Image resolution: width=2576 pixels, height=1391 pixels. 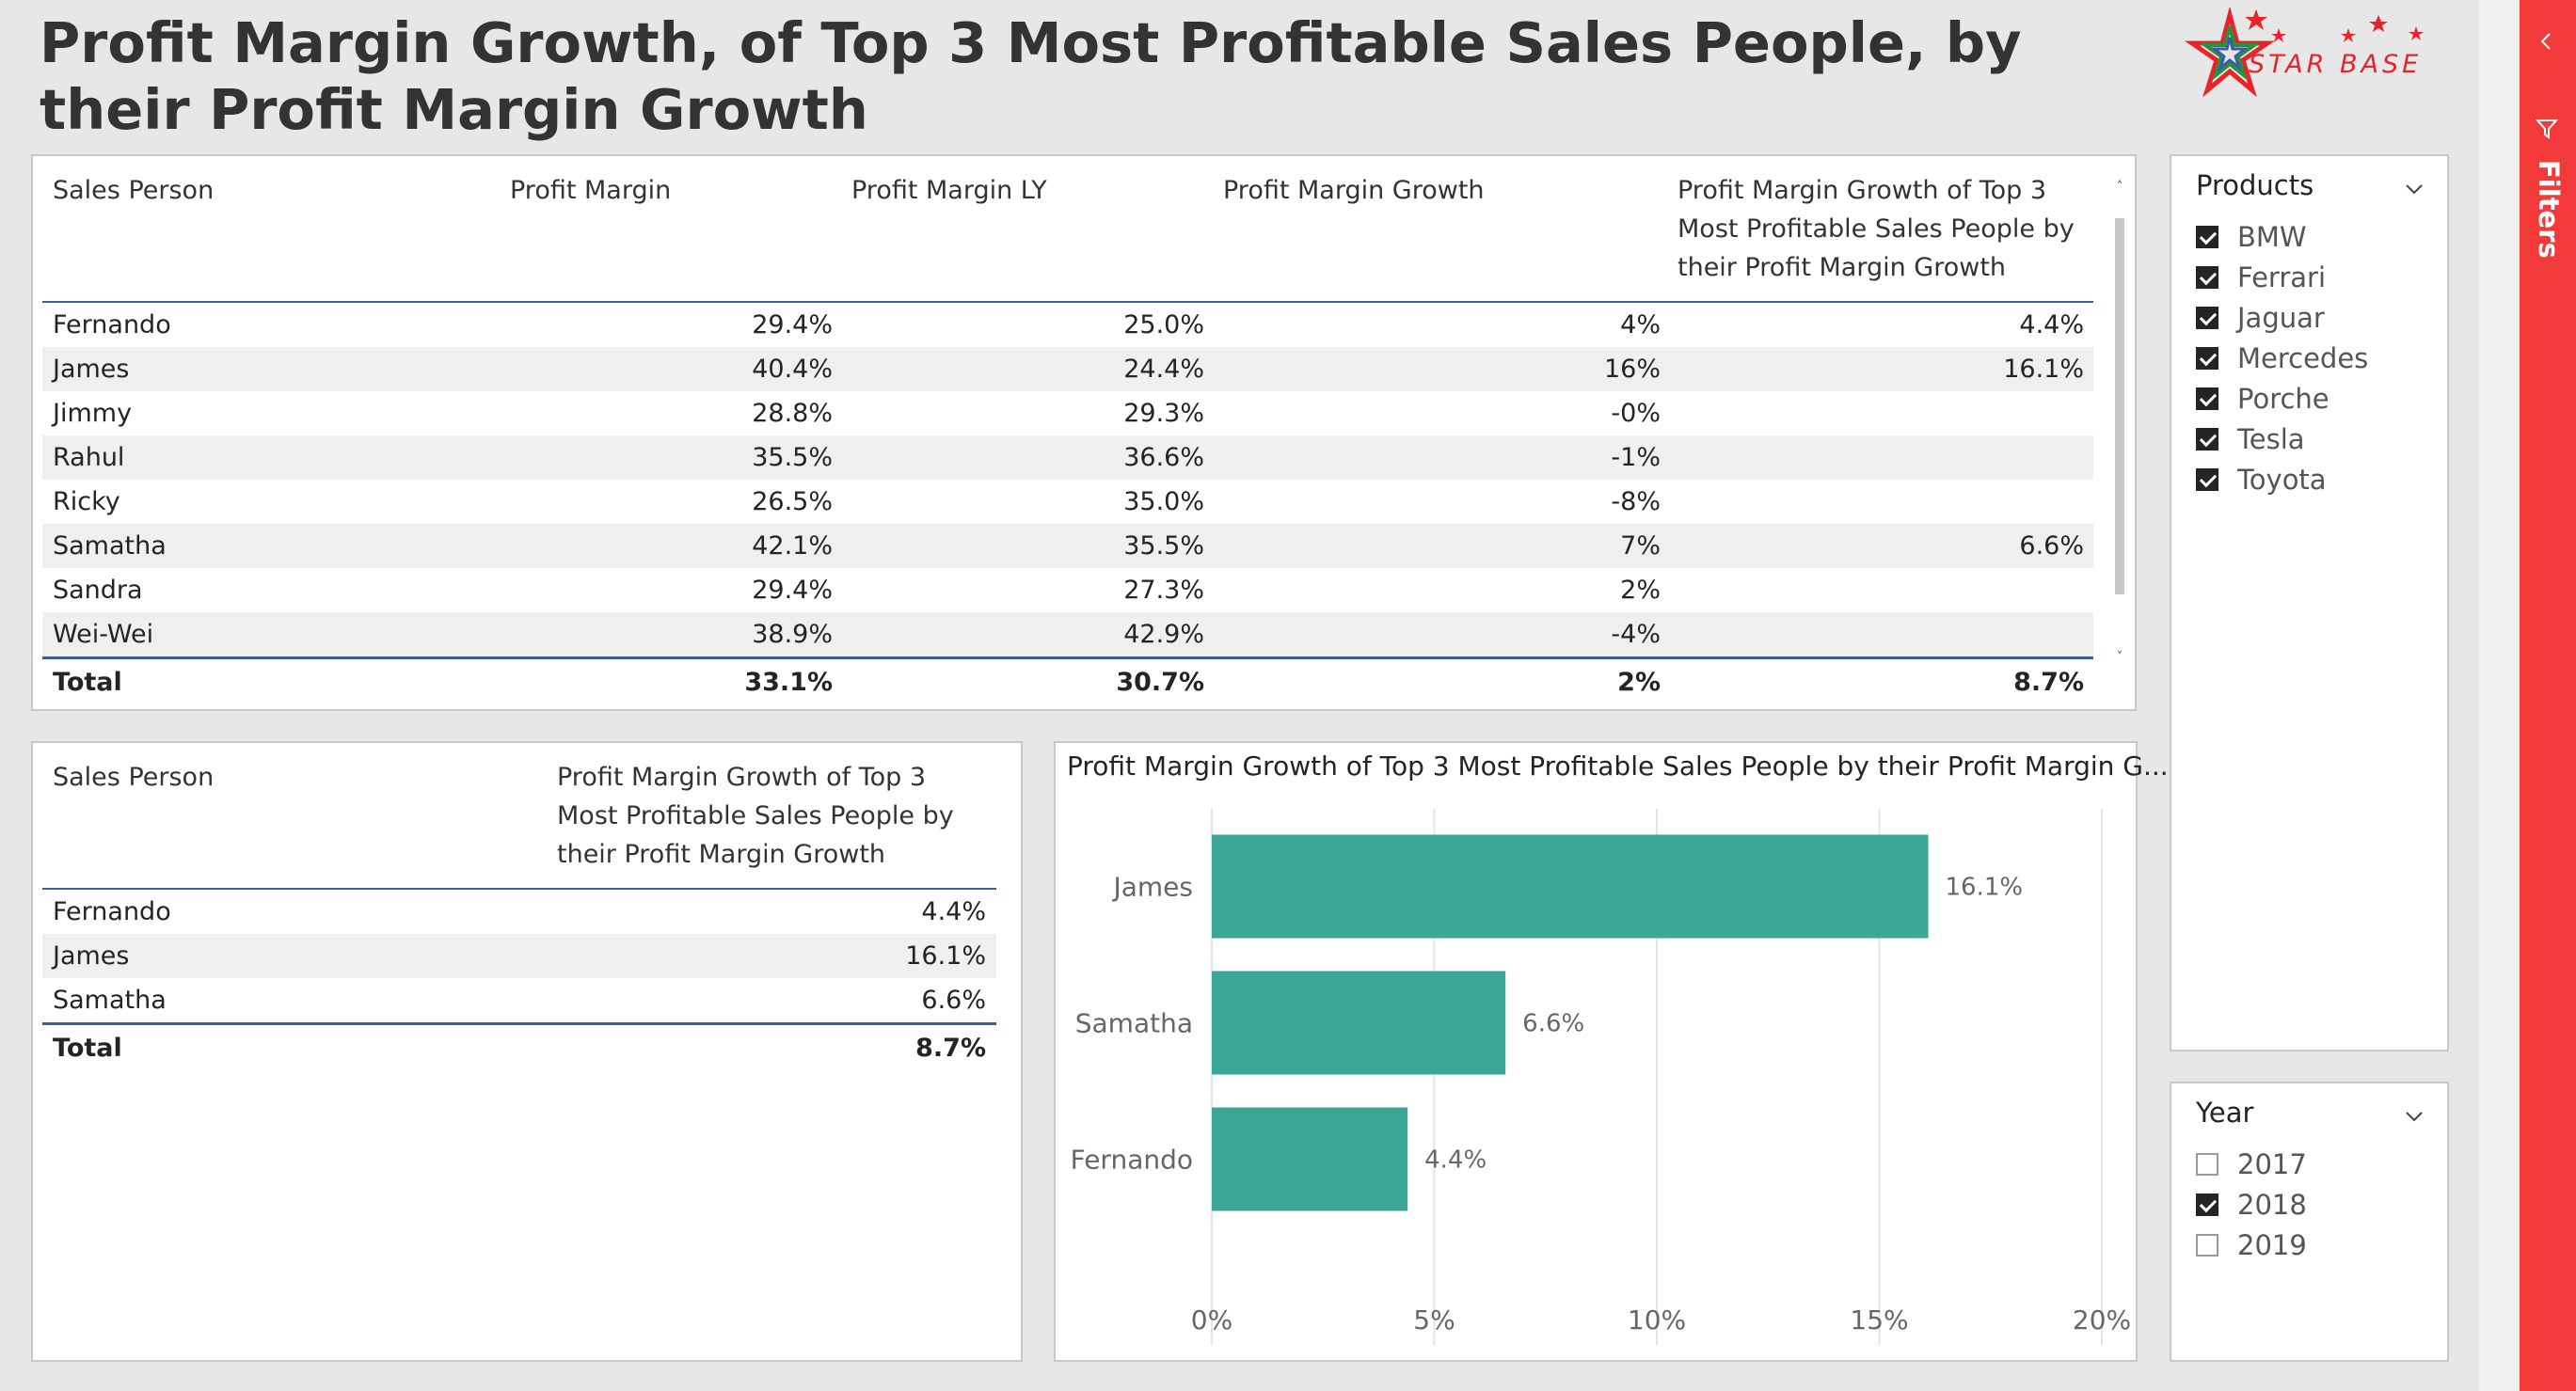 I want to click on products-slicer-item: Jaguar, so click(x=2260, y=318).